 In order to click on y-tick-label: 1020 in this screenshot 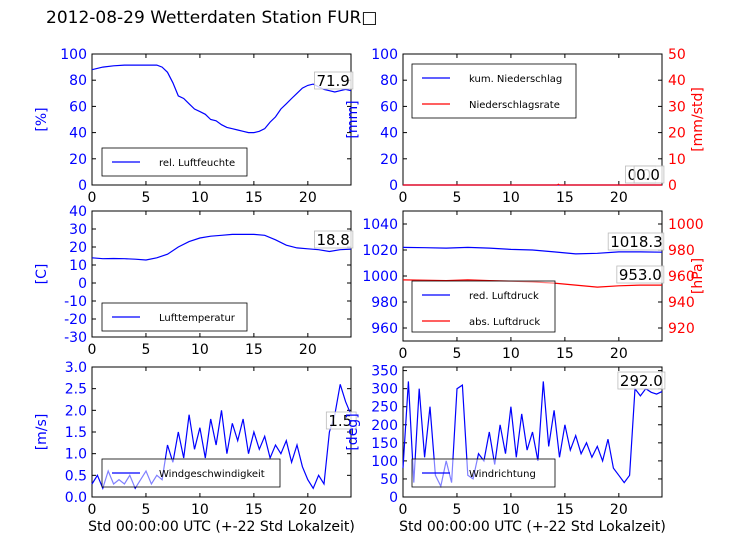, I will do `click(380, 251)`.